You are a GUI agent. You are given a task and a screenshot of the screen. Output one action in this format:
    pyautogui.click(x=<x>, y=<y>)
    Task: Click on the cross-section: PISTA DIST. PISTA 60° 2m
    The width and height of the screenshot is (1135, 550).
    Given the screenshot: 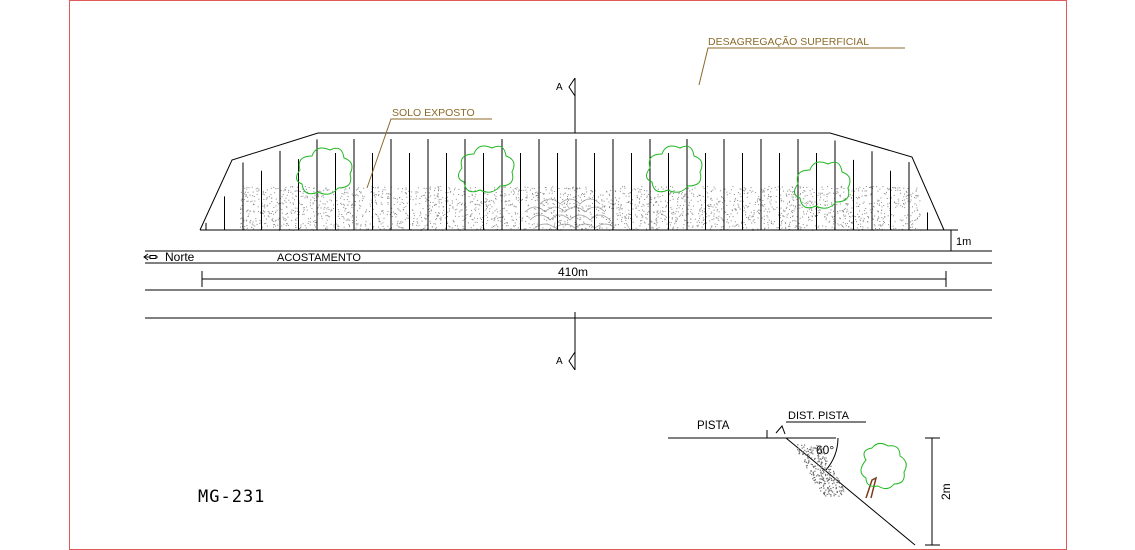 What is the action you would take?
    pyautogui.click(x=810, y=478)
    